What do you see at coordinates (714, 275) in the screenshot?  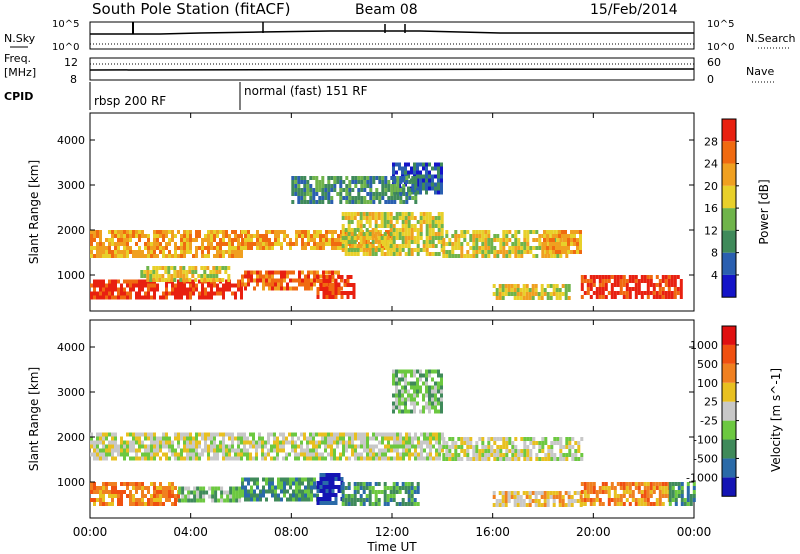 I see `power-colorbar-tick-label: 4` at bounding box center [714, 275].